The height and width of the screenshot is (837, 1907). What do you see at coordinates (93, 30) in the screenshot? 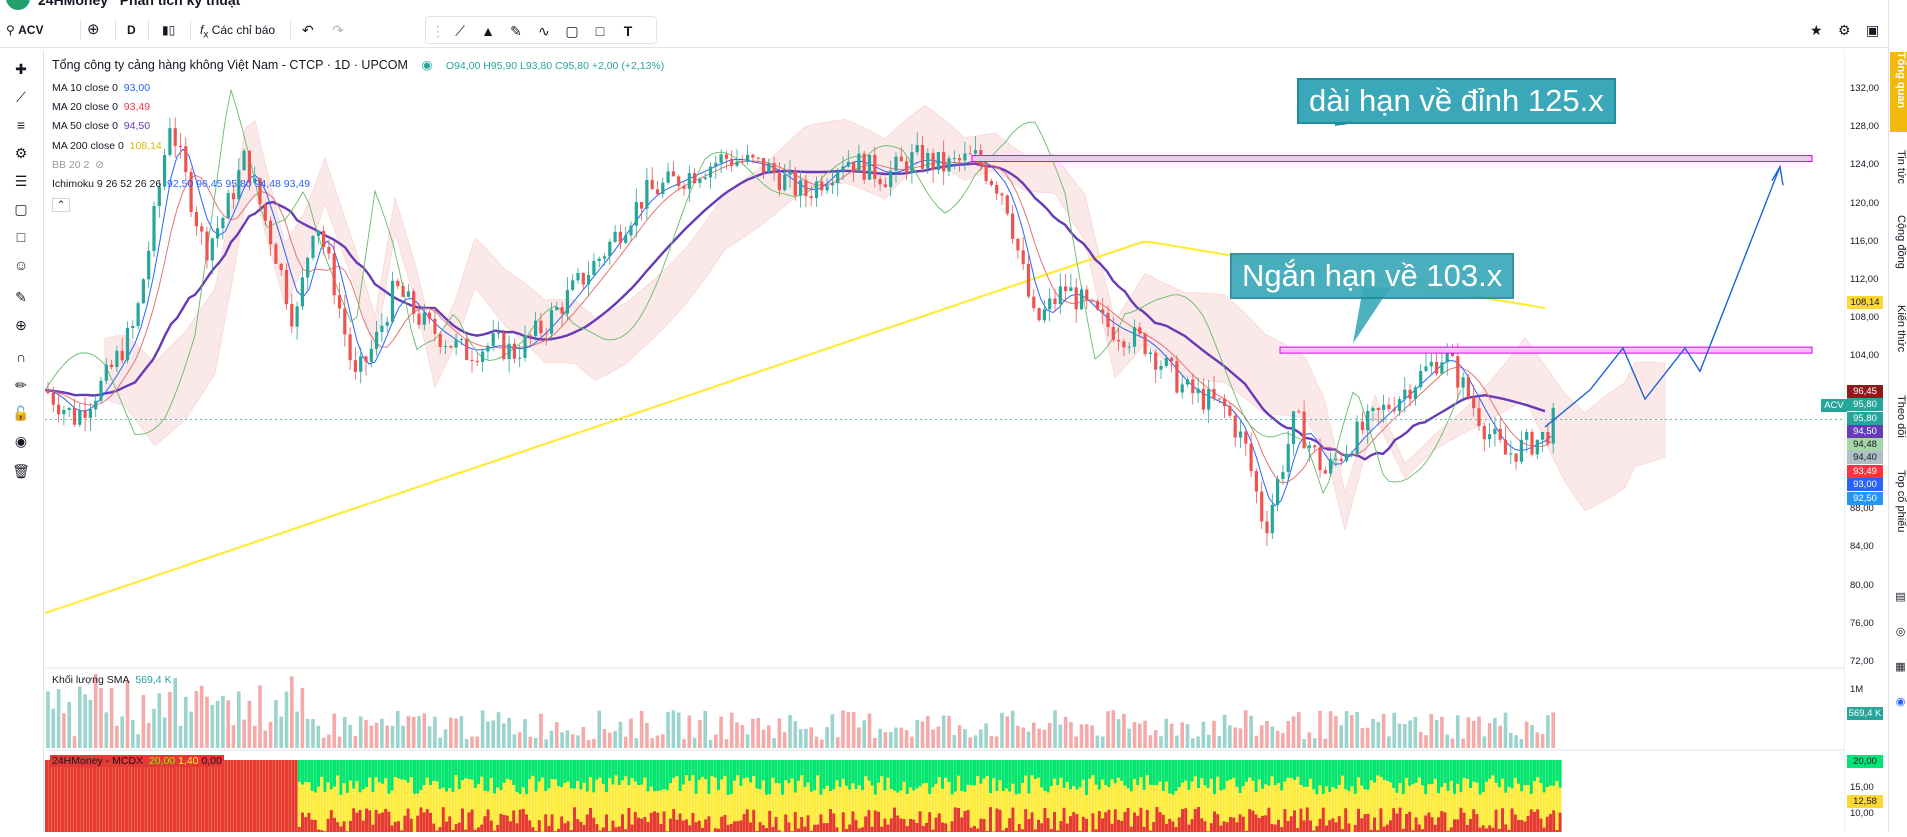
I see `add-symbol-icon: ⊕` at bounding box center [93, 30].